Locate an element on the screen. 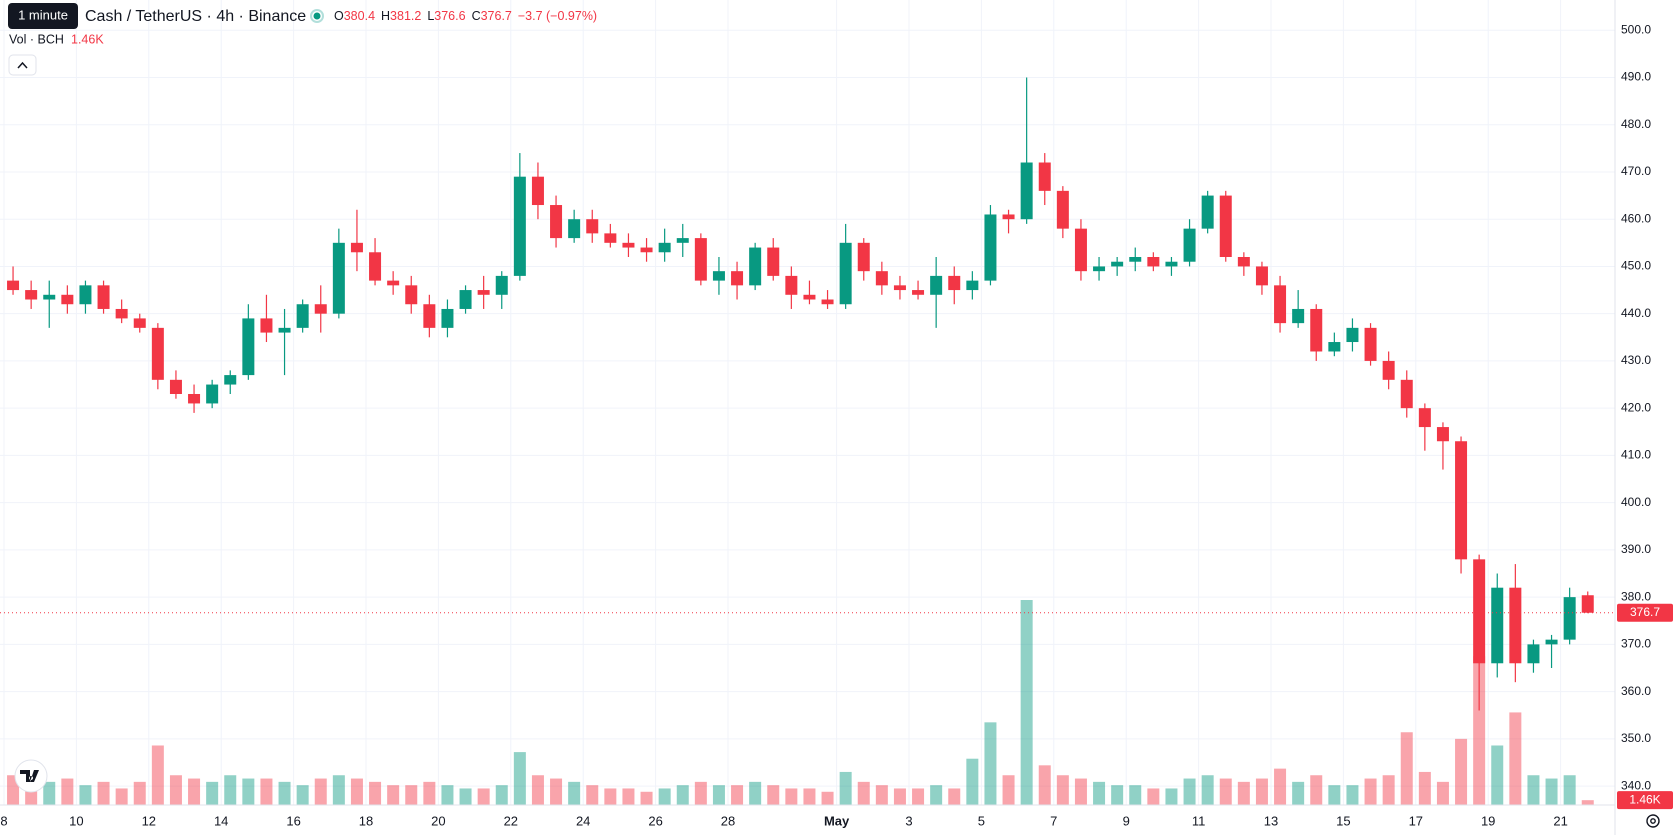 This screenshot has height=835, width=1678. x-tick-label: May is located at coordinates (837, 820).